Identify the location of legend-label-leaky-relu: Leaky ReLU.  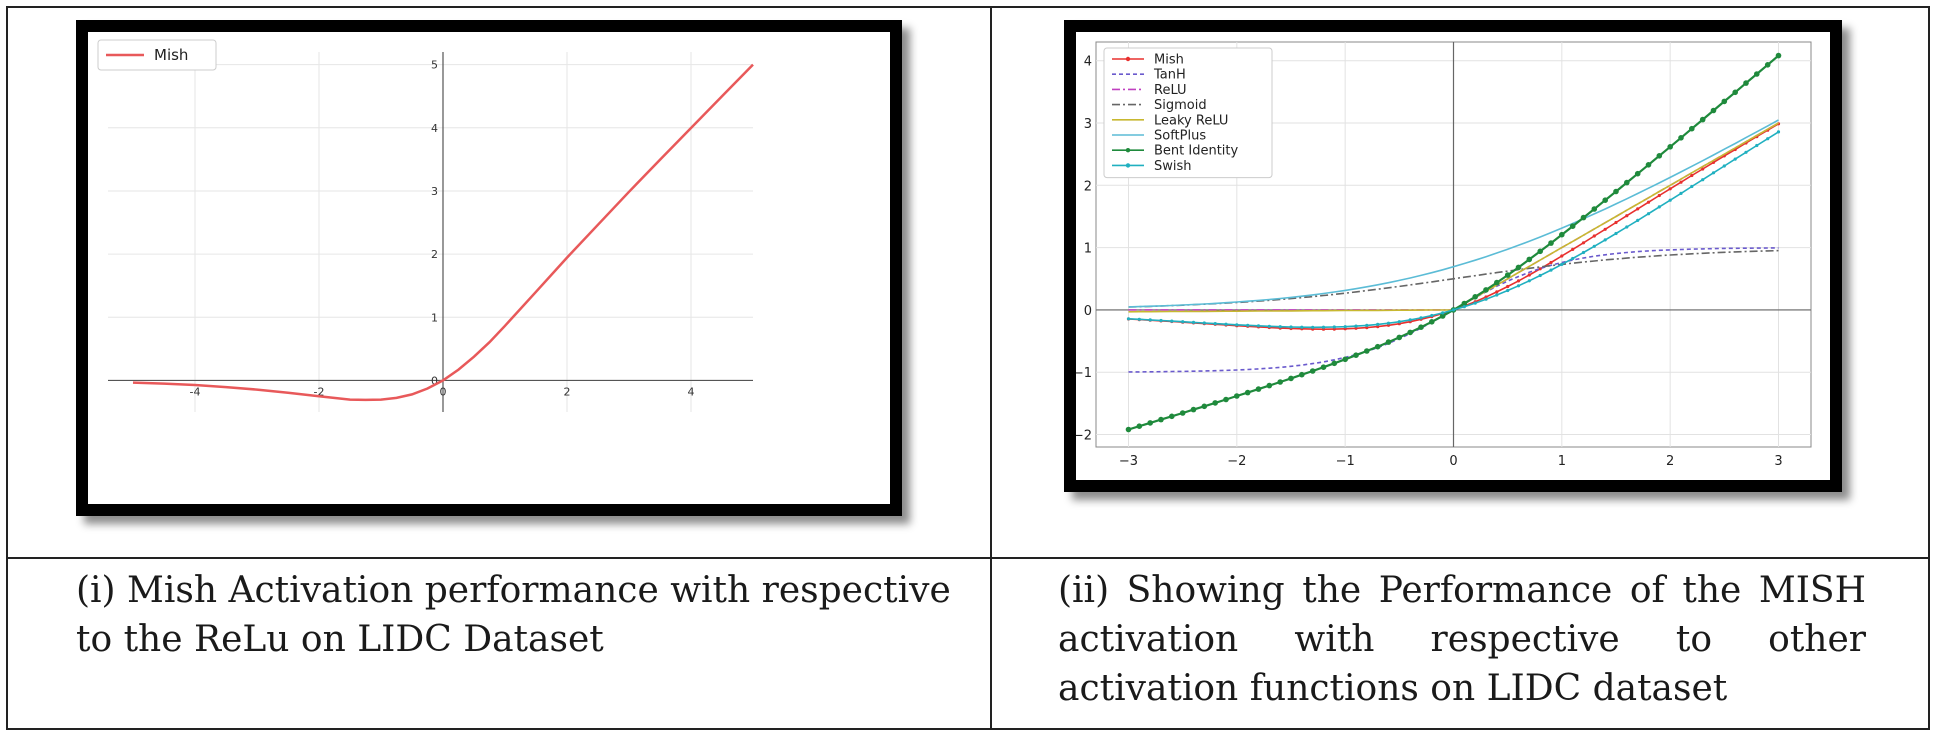
(1191, 120).